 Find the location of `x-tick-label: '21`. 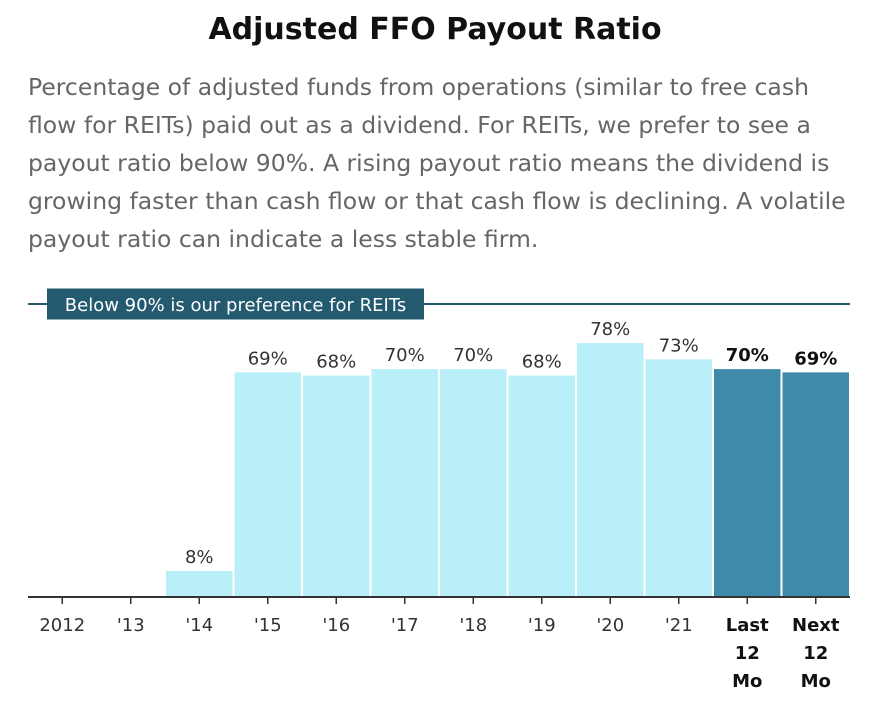

x-tick-label: '21 is located at coordinates (679, 625).